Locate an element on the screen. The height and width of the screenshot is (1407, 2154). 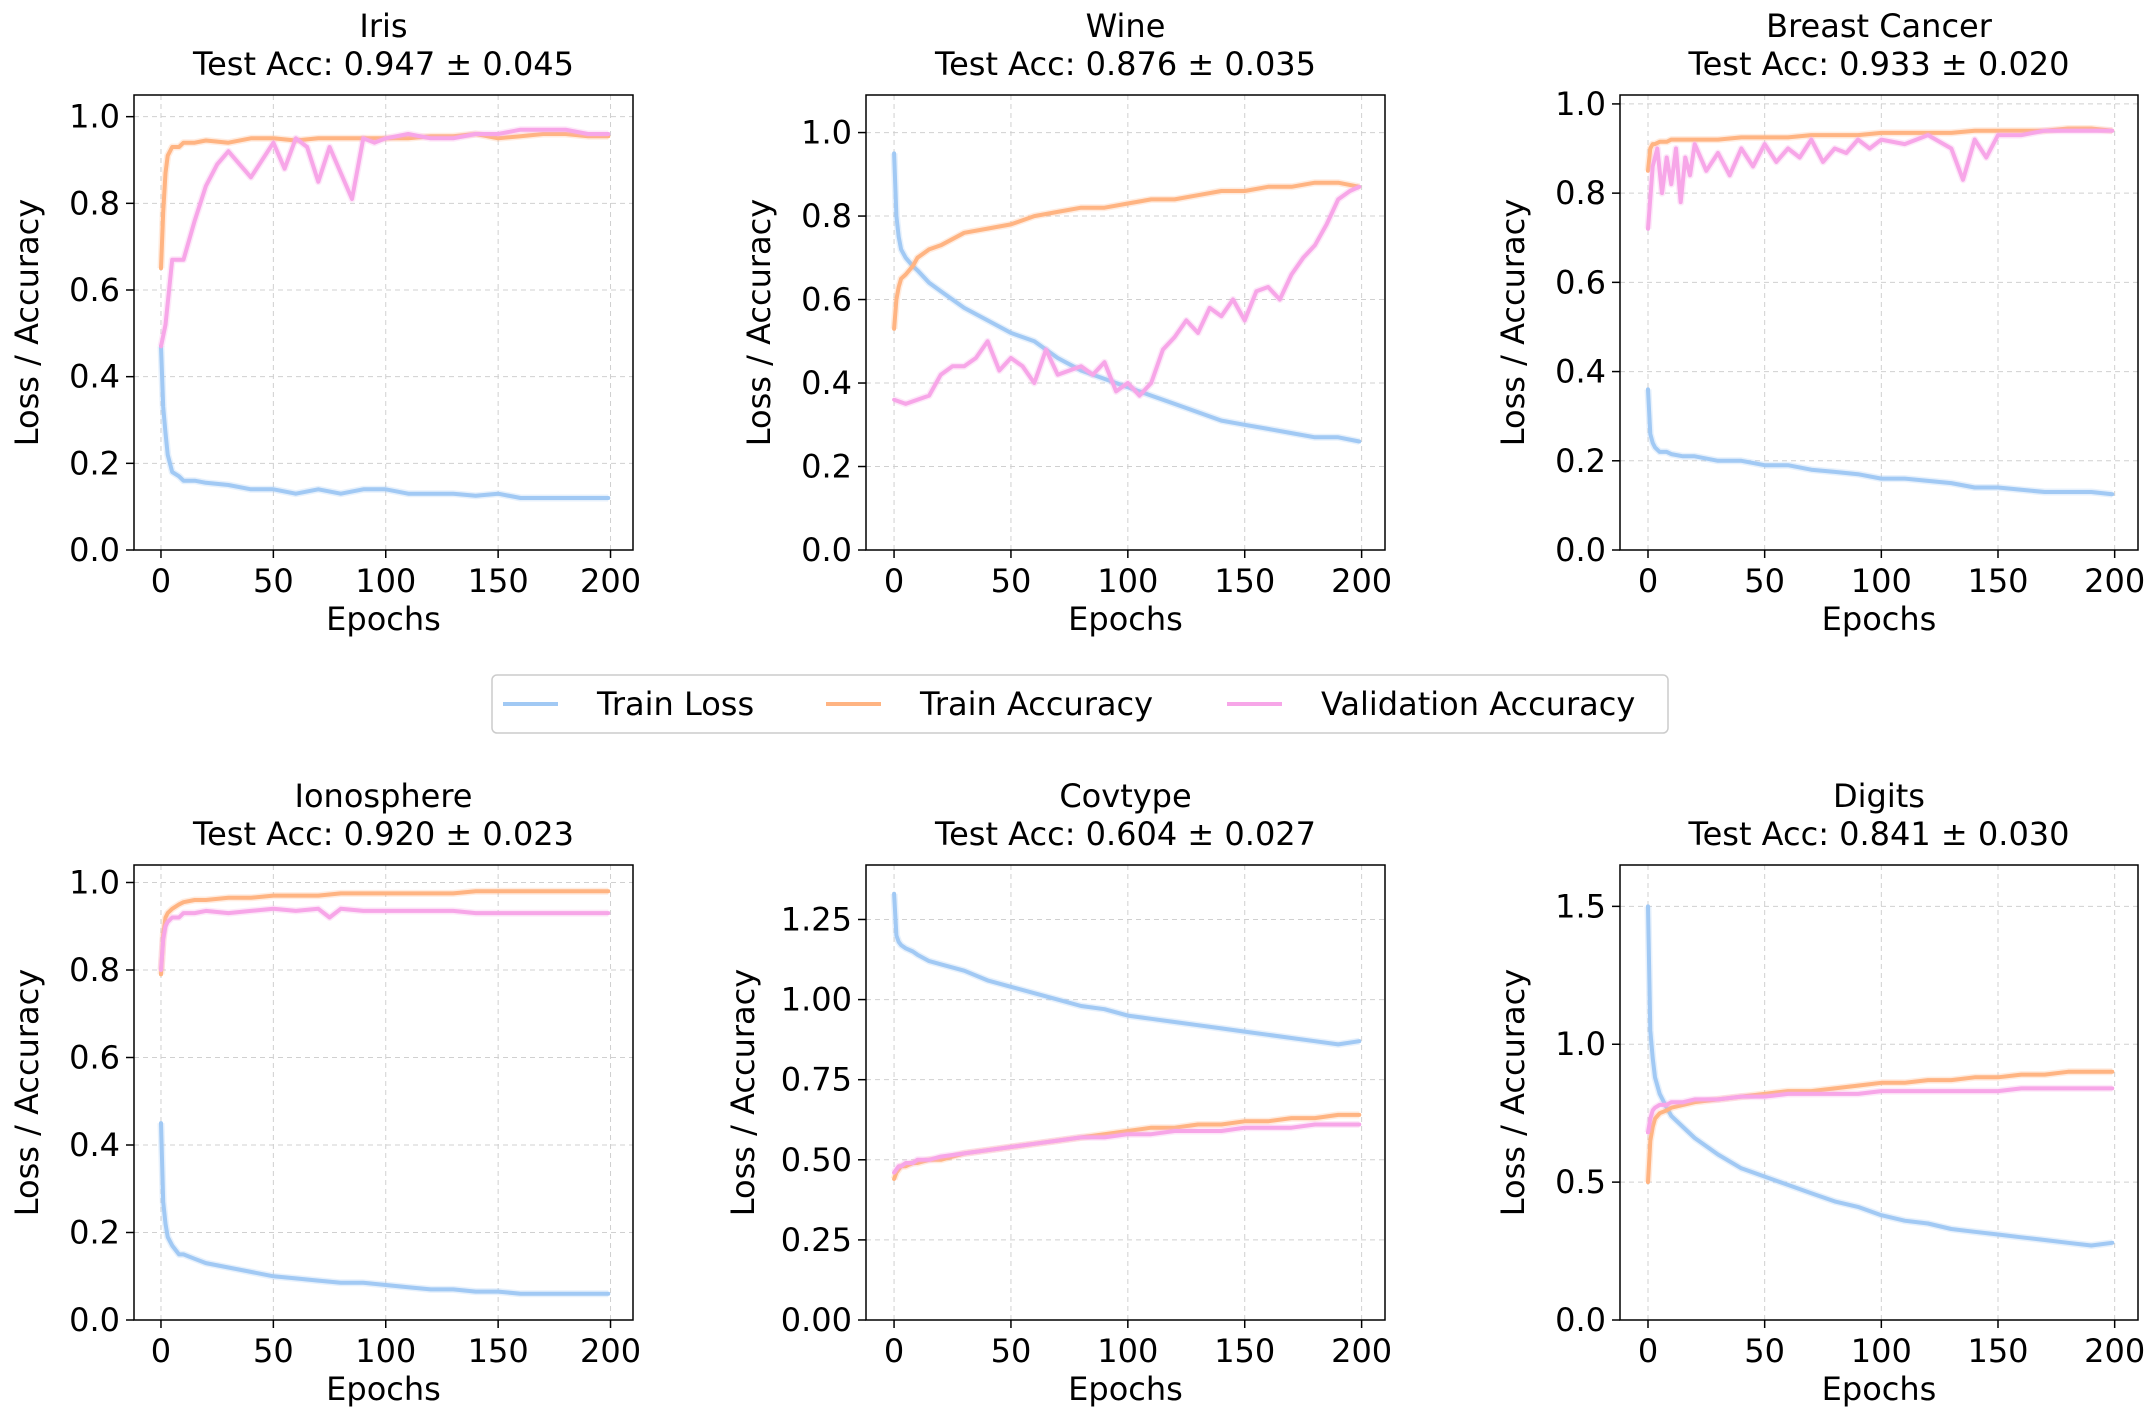
y-tick-label: 0.50 is located at coordinates (816, 1160).